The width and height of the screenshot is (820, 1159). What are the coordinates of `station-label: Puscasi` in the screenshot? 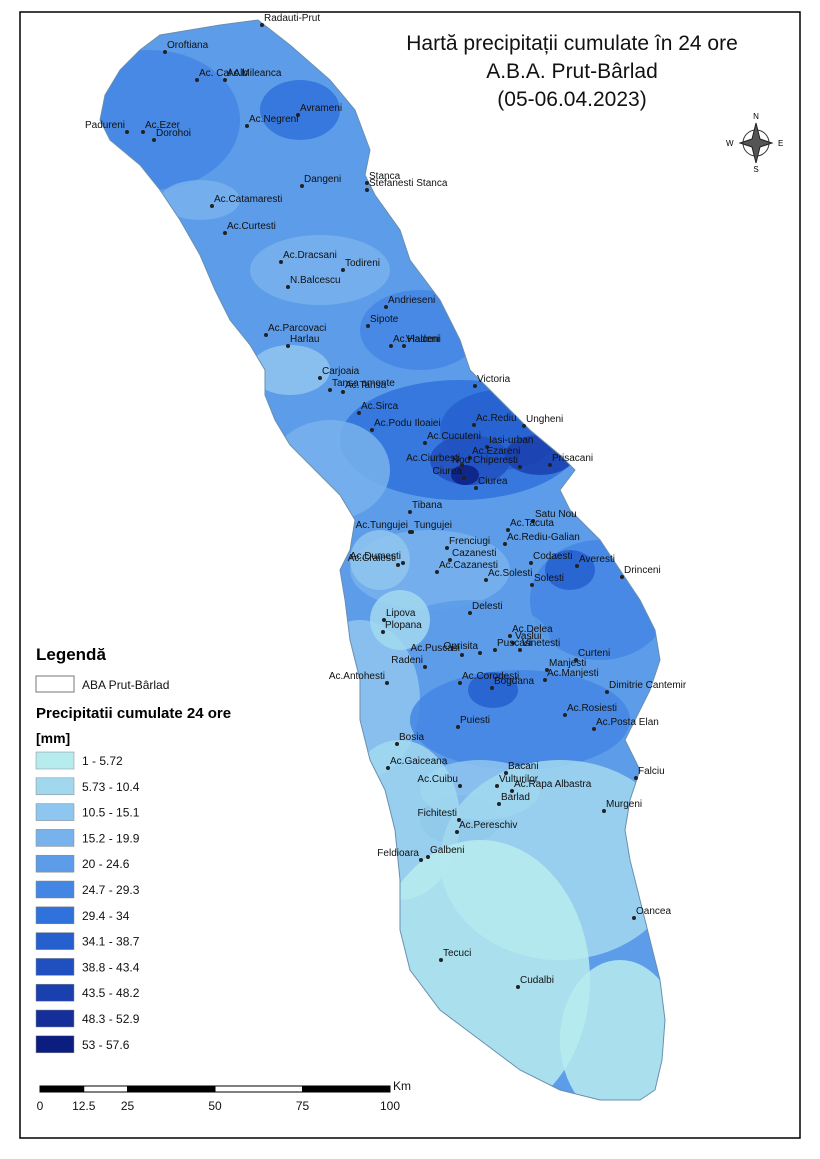 It's located at (514, 643).